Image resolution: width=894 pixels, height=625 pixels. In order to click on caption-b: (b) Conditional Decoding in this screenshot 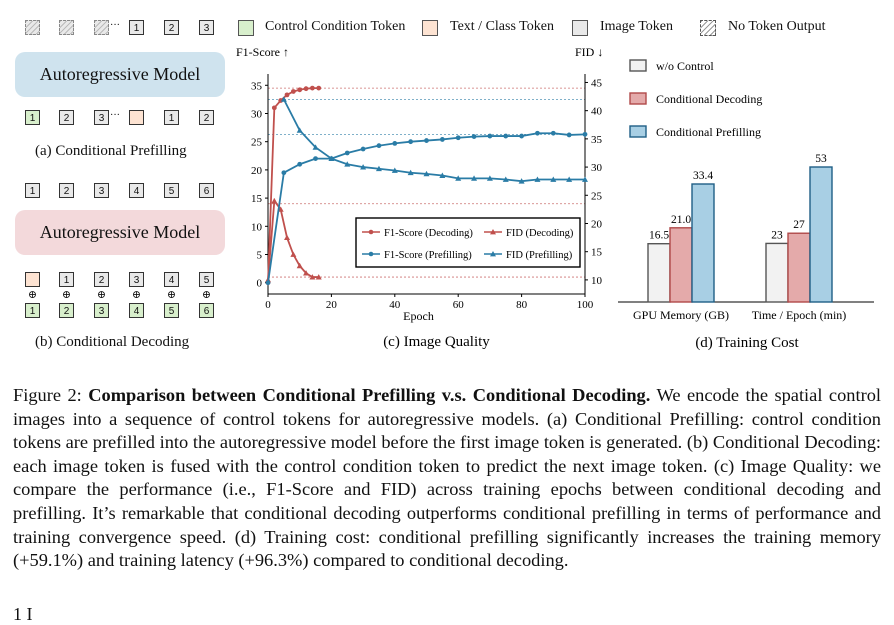, I will do `click(112, 342)`.